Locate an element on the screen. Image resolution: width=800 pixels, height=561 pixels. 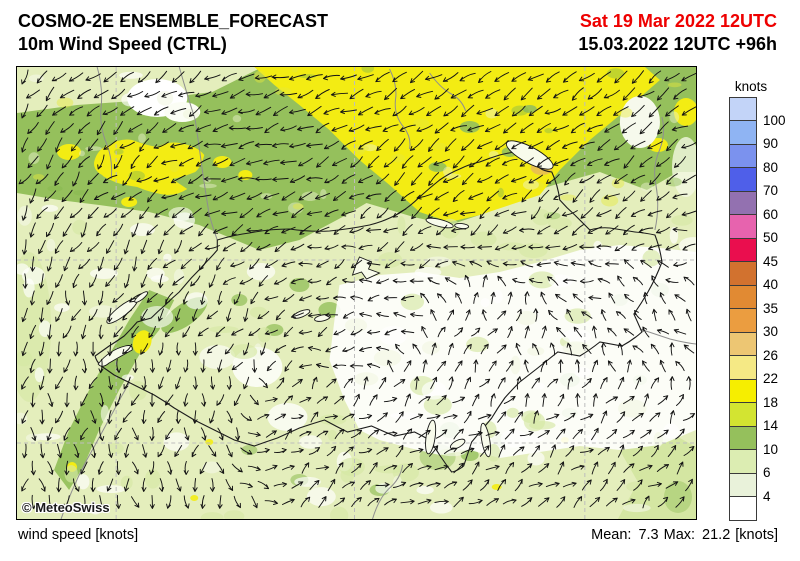
stats-units: [knots] is located at coordinates (756, 535).